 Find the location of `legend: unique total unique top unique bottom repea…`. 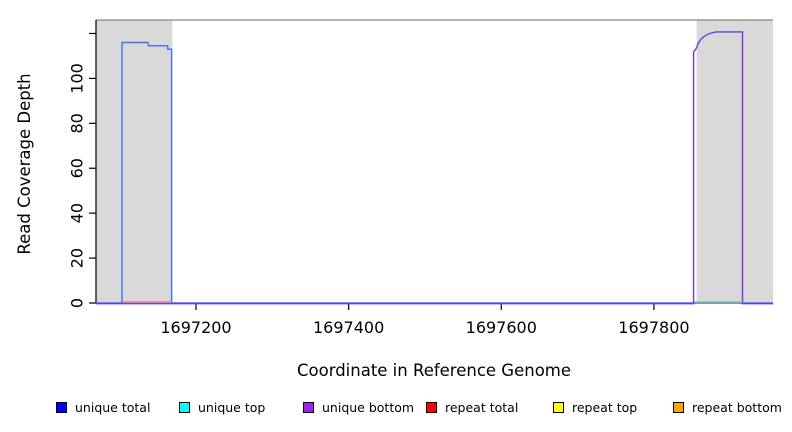

legend: unique total unique top unique bottom repea… is located at coordinates (396, 410).